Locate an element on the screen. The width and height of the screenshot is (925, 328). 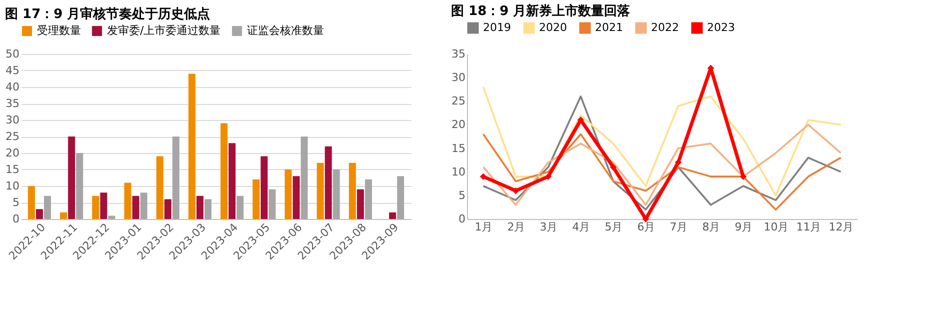
x-tick-label: 11月 is located at coordinates (809, 227).